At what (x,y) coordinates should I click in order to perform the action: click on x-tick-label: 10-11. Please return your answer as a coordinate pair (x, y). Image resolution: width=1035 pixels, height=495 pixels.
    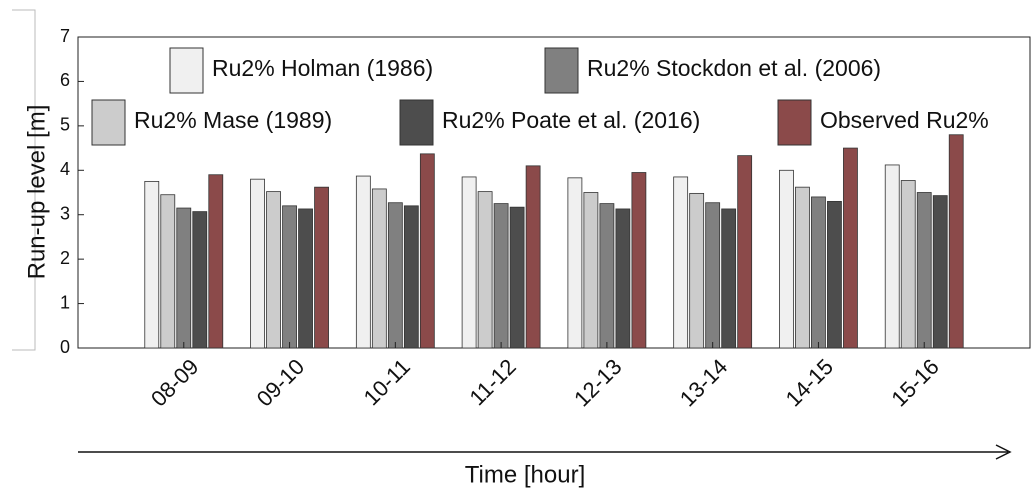
    Looking at the image, I should click on (387, 382).